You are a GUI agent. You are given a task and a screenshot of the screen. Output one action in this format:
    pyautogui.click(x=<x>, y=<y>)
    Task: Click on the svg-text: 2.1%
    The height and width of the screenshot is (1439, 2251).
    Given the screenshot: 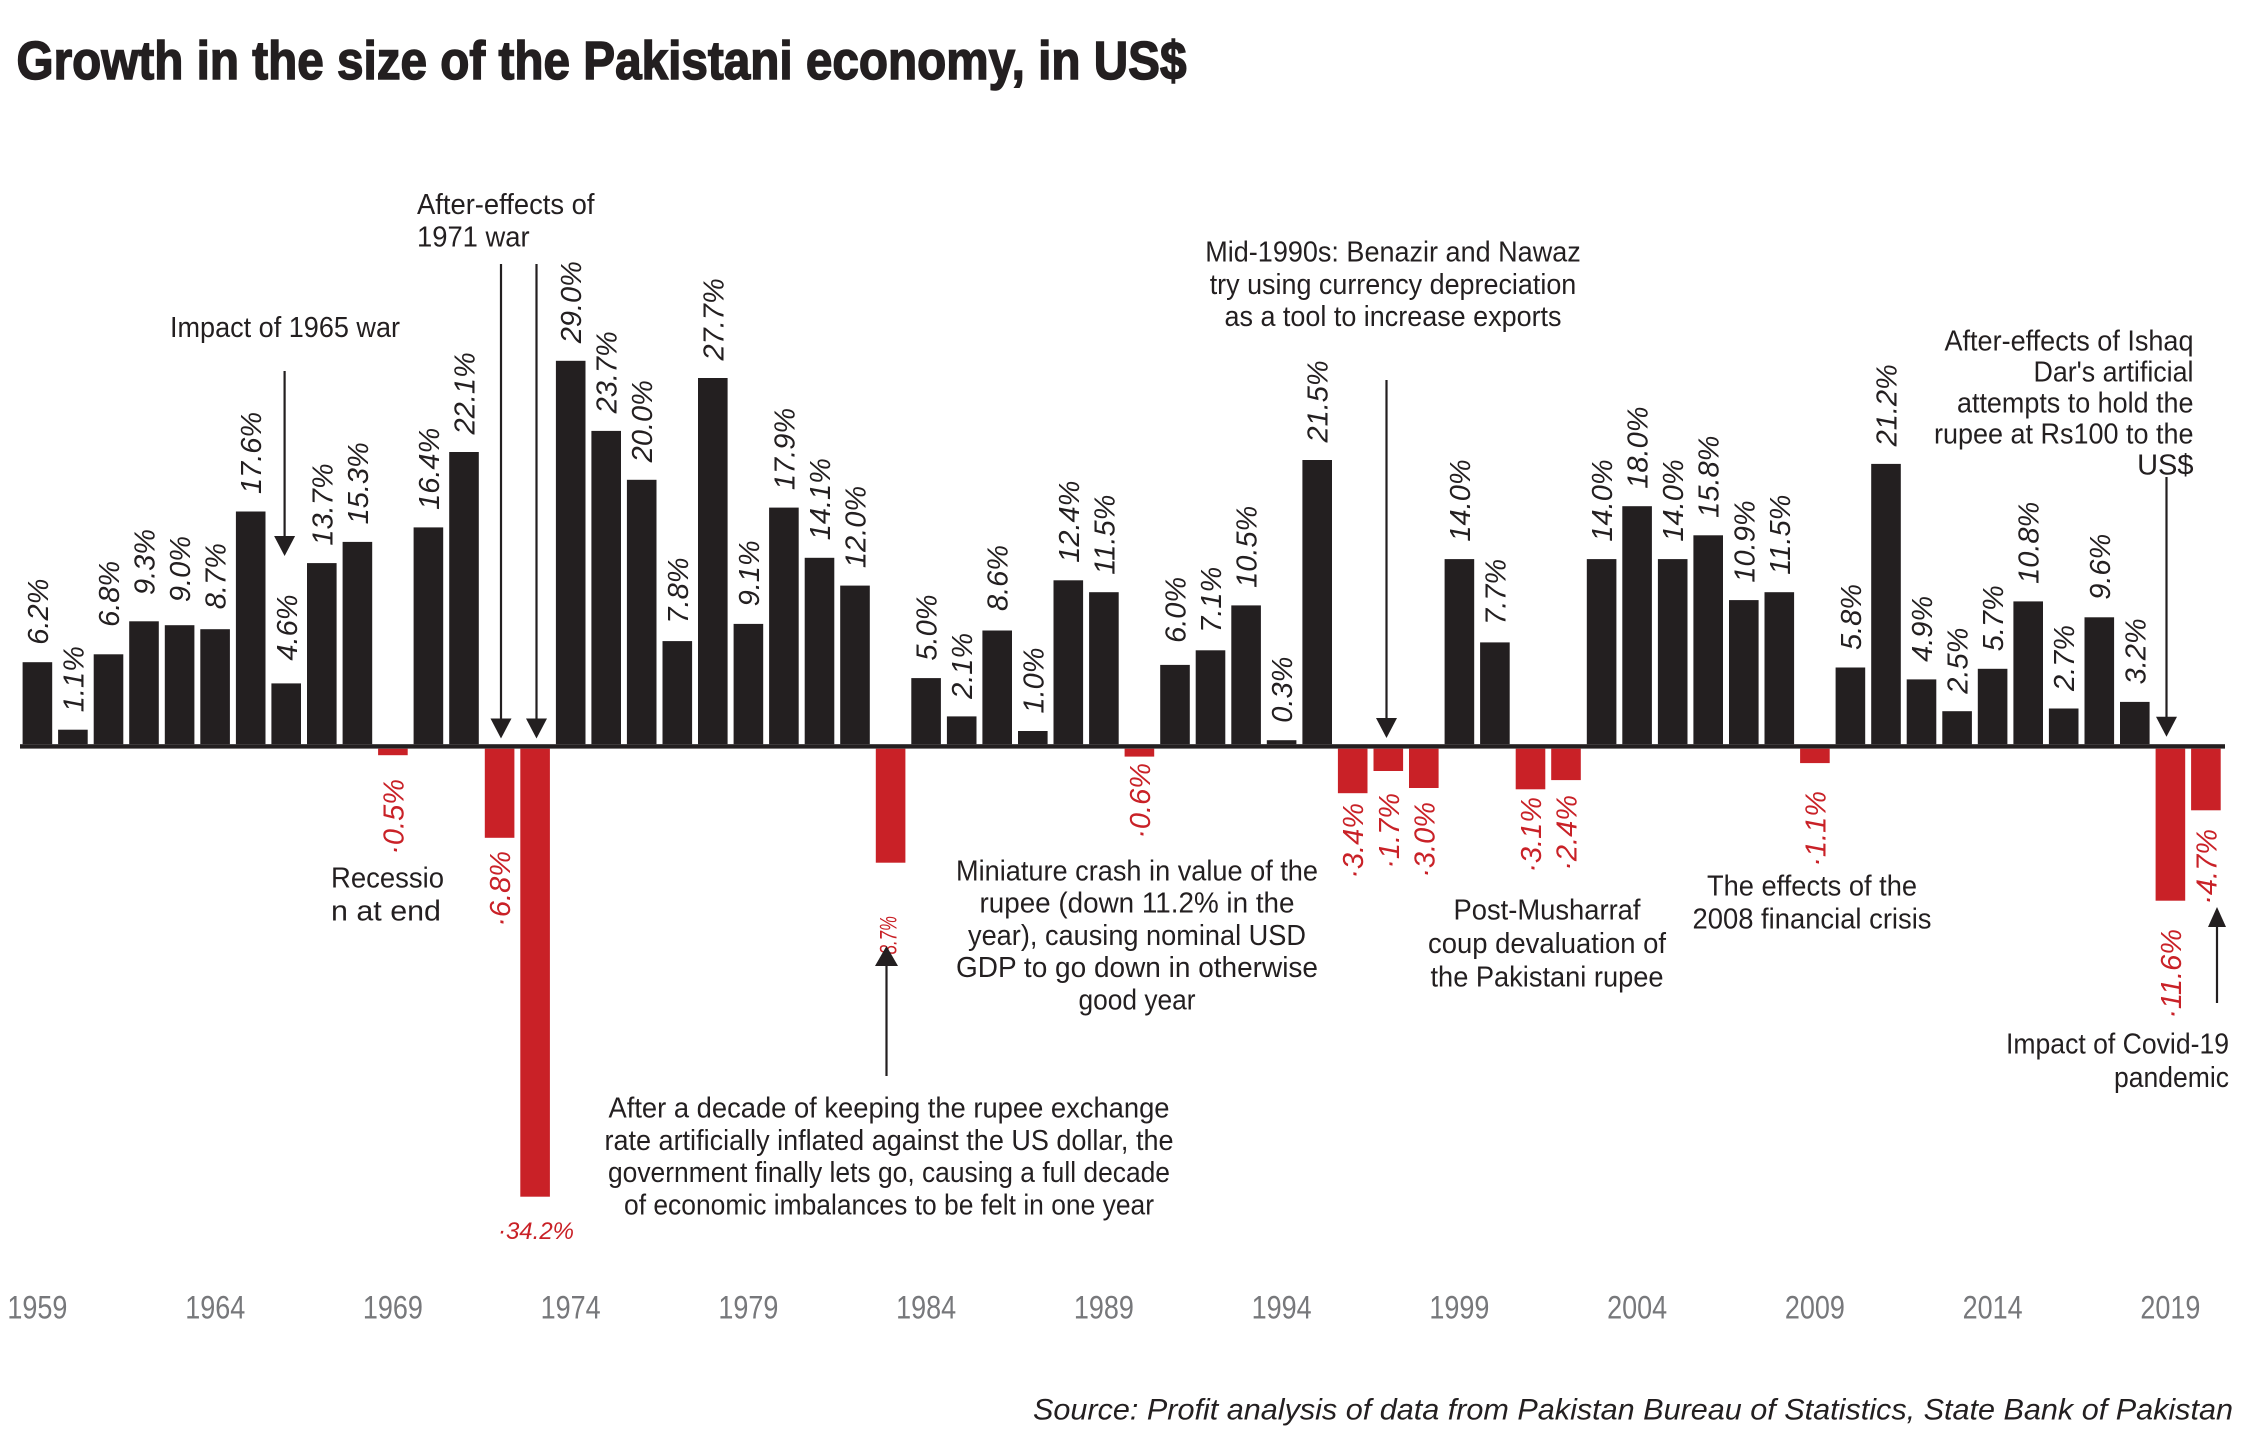 What is the action you would take?
    pyautogui.click(x=963, y=666)
    